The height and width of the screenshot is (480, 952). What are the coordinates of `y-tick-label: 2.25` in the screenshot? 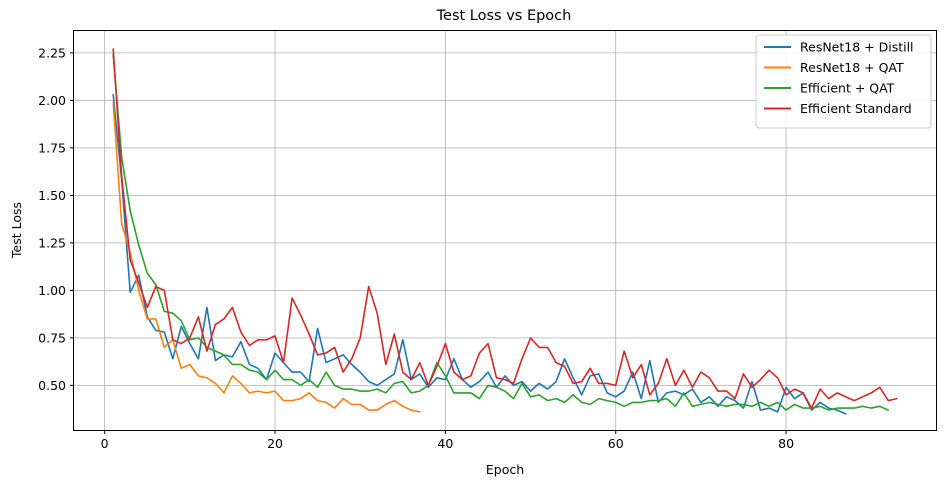 It's located at (52, 52).